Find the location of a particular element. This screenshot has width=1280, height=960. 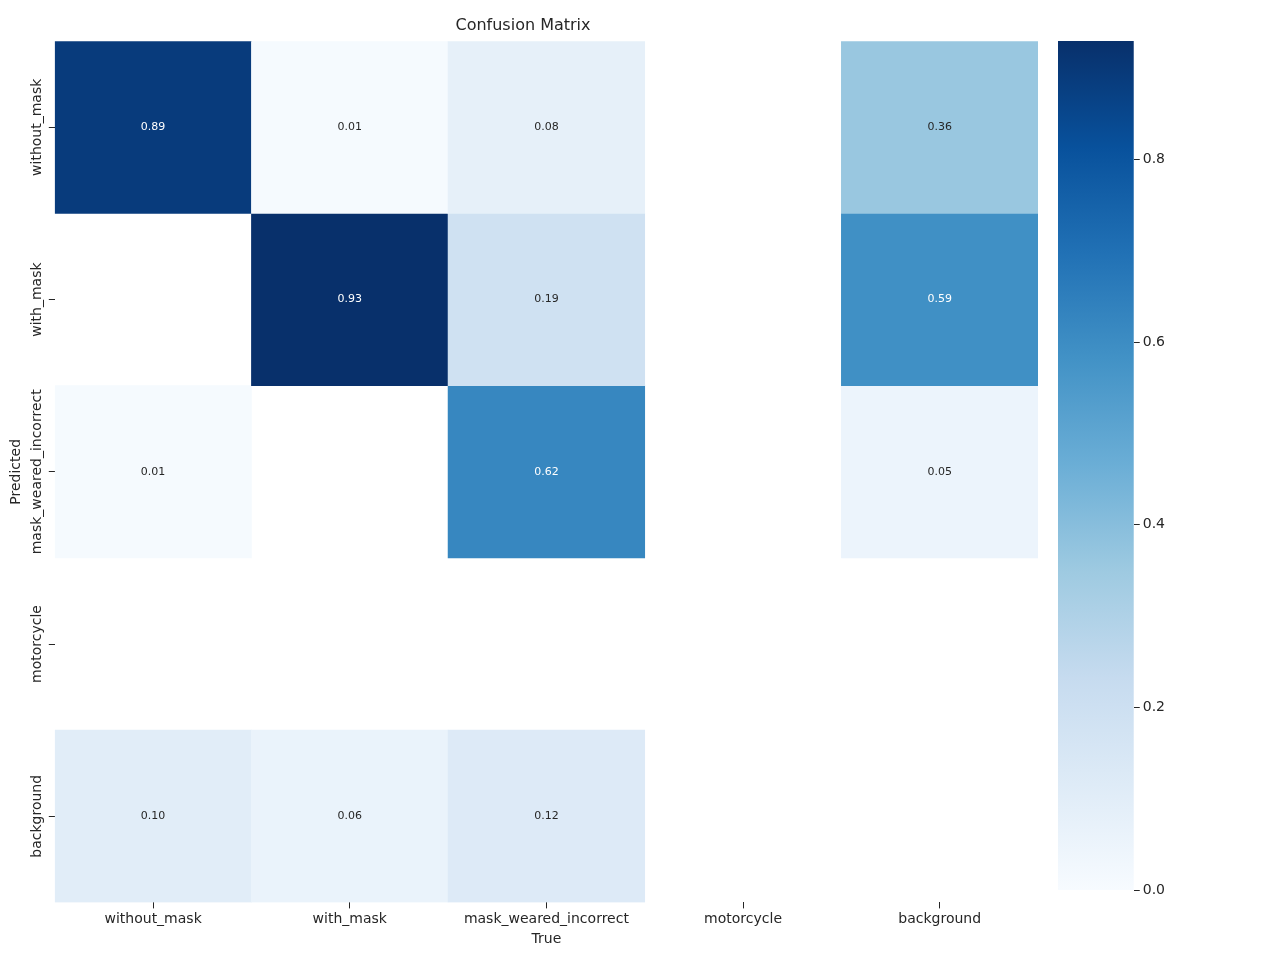

data-label: 0.12 is located at coordinates (546, 816).